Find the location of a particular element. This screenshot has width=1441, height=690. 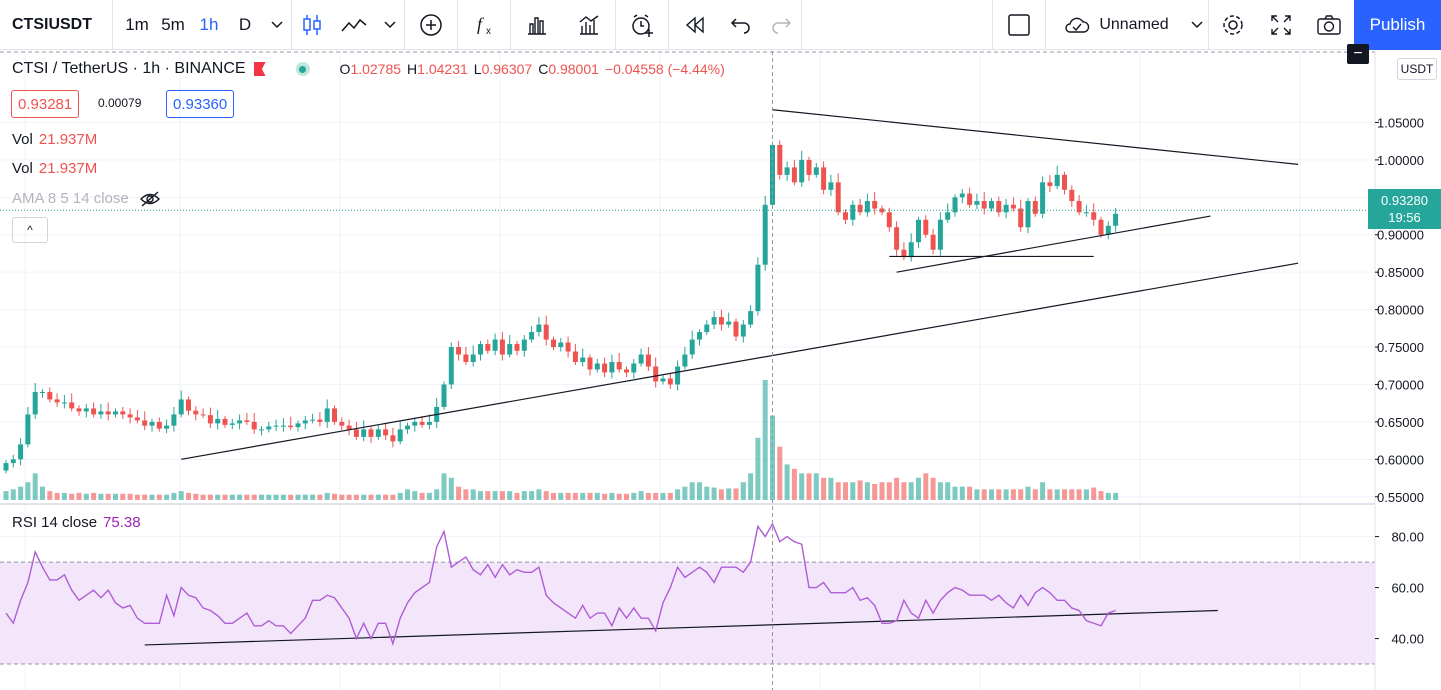

chart-type-dropdown-button is located at coordinates (390, 25).